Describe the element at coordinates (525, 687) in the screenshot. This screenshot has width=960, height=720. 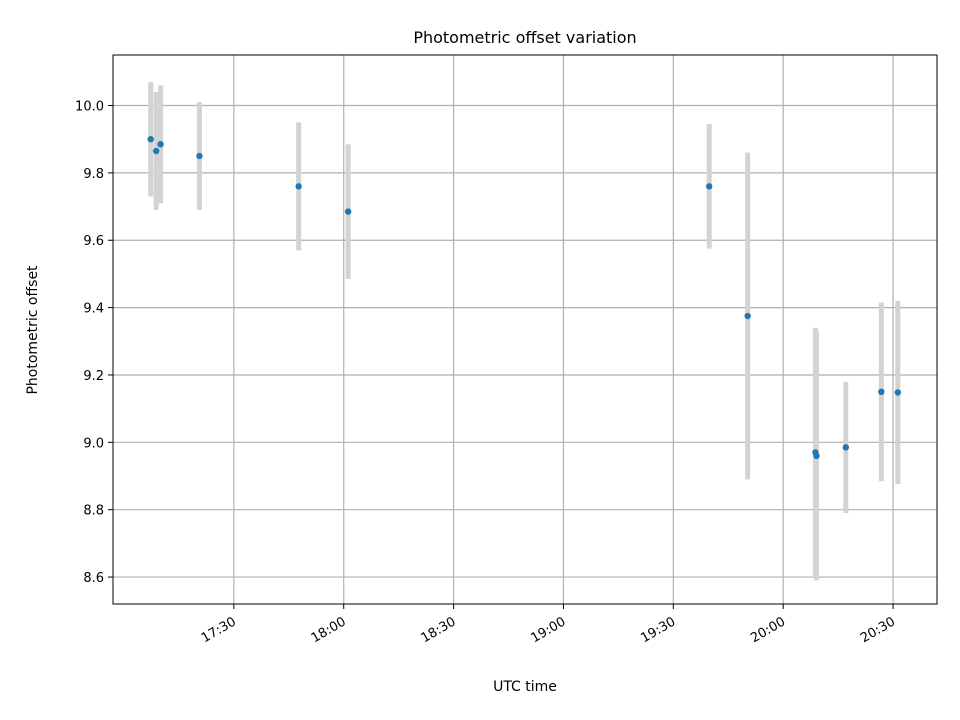
I see `x-axis-label: UTC time` at that location.